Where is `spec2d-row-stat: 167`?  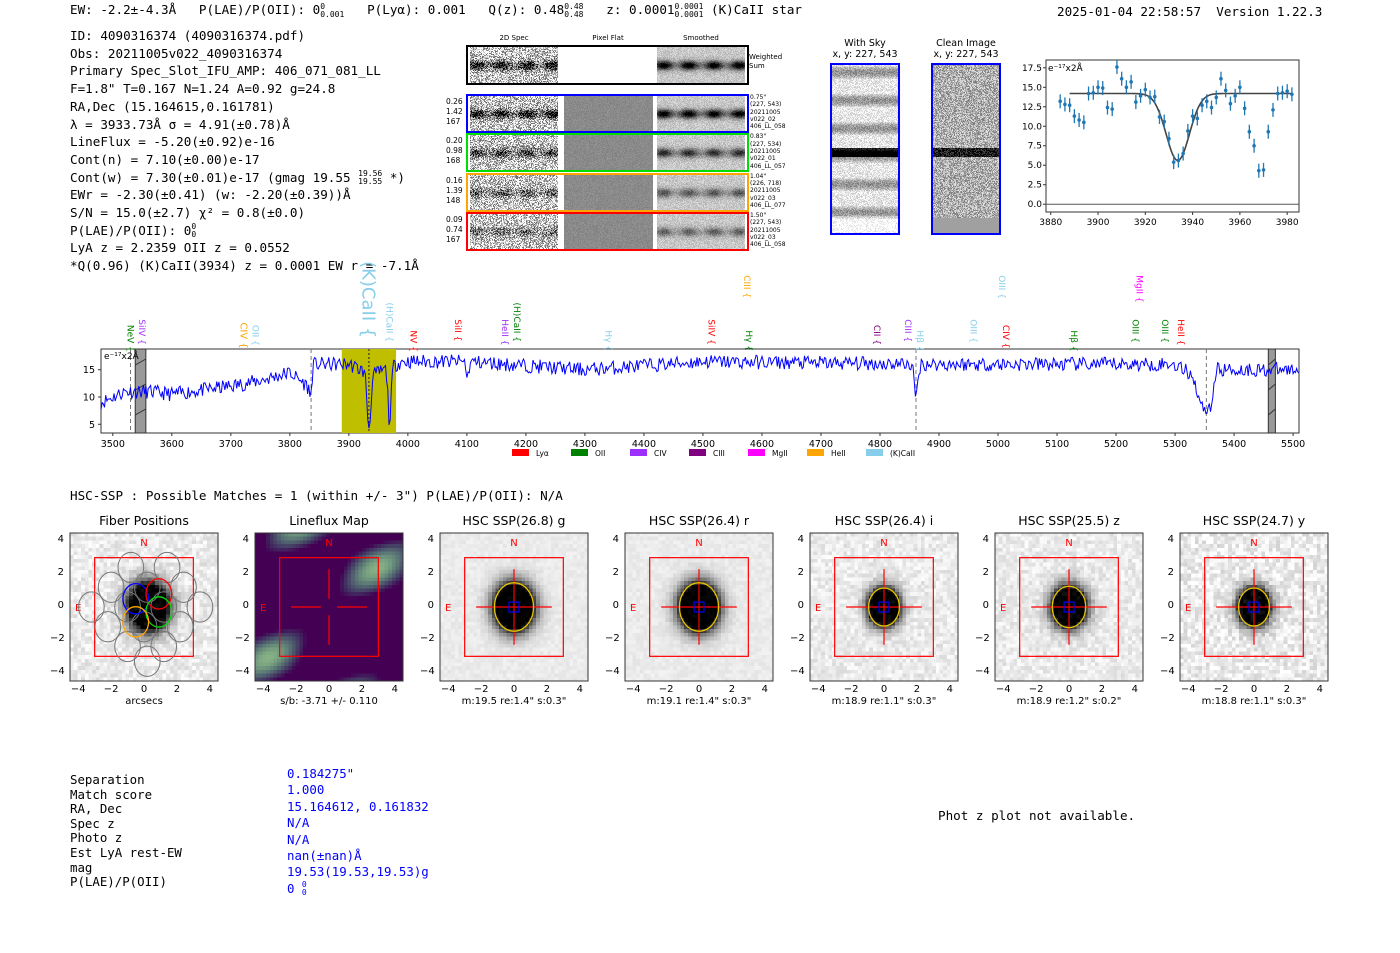
spec2d-row-stat: 167 is located at coordinates (453, 239).